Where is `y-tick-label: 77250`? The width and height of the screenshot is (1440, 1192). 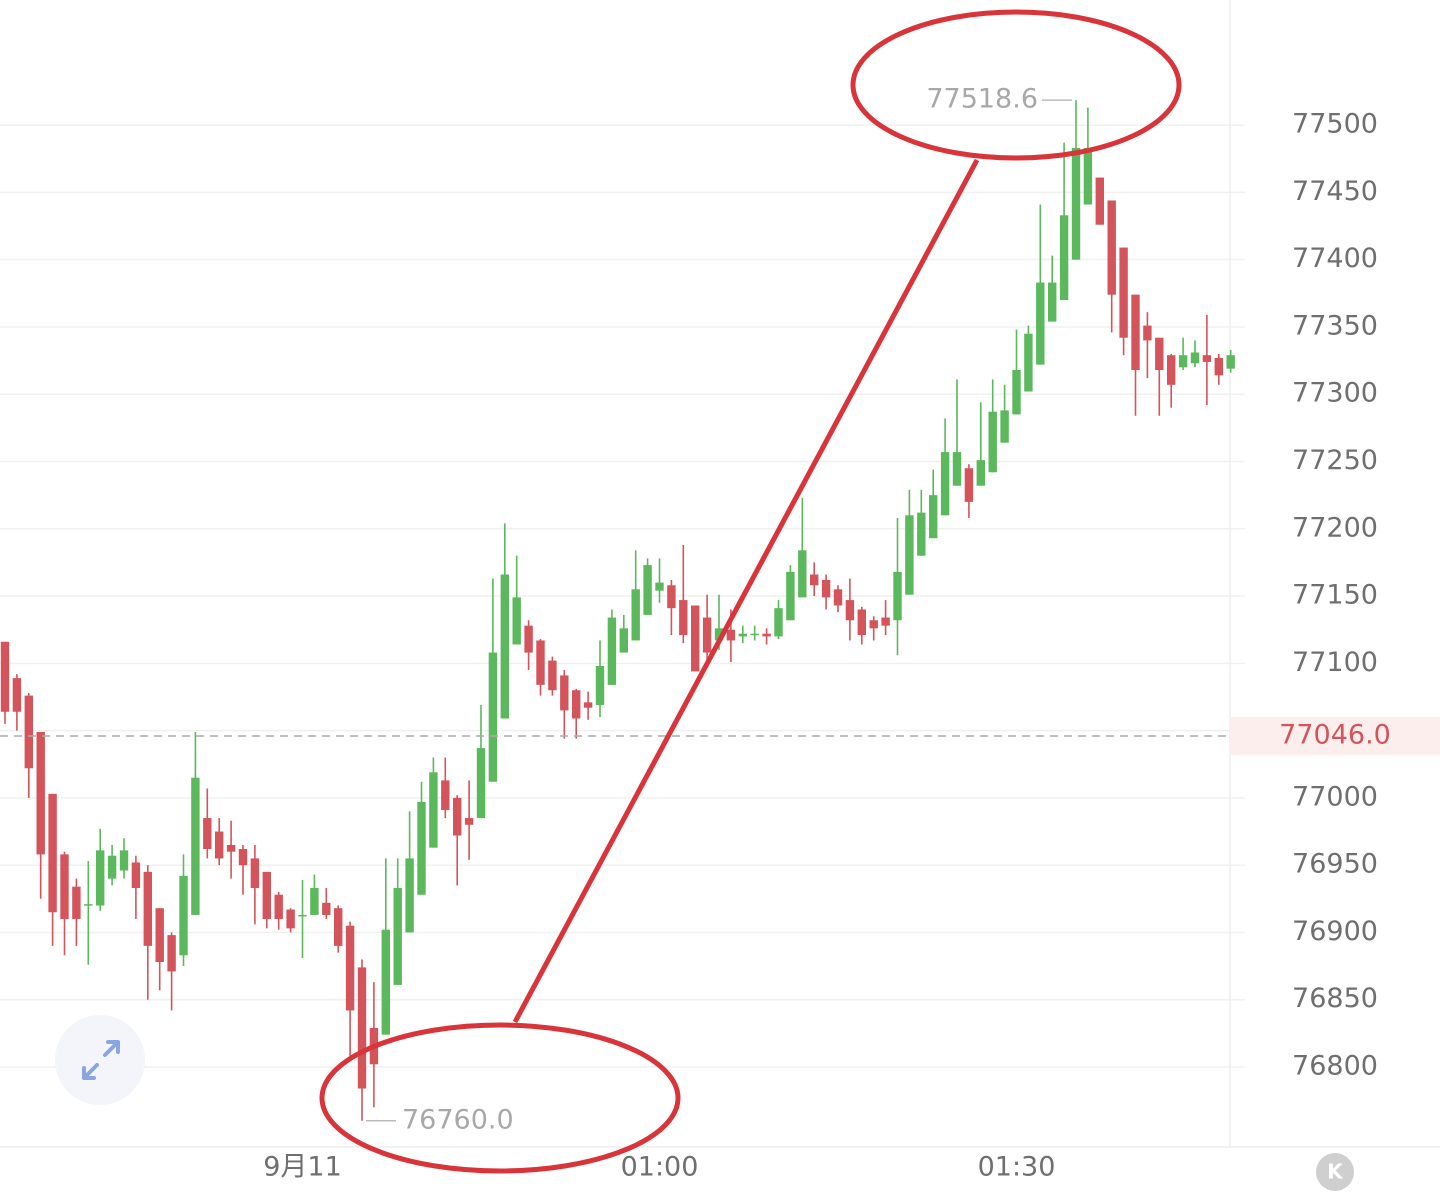
y-tick-label: 77250 is located at coordinates (1335, 460).